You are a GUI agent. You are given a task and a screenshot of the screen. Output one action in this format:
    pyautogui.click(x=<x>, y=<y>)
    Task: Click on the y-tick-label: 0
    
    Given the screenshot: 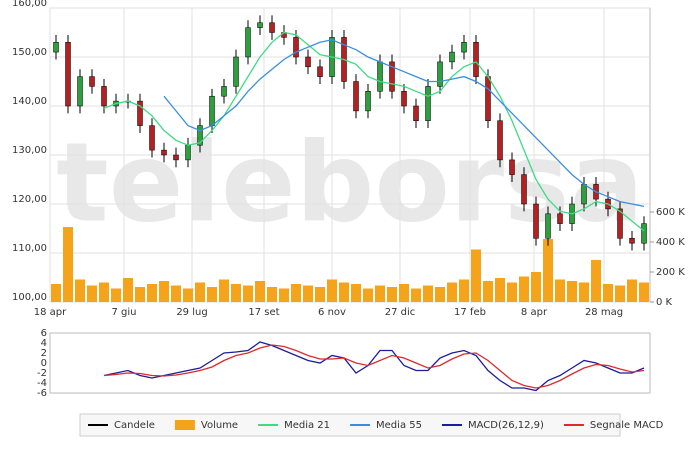 What is the action you would take?
    pyautogui.click(x=44, y=363)
    